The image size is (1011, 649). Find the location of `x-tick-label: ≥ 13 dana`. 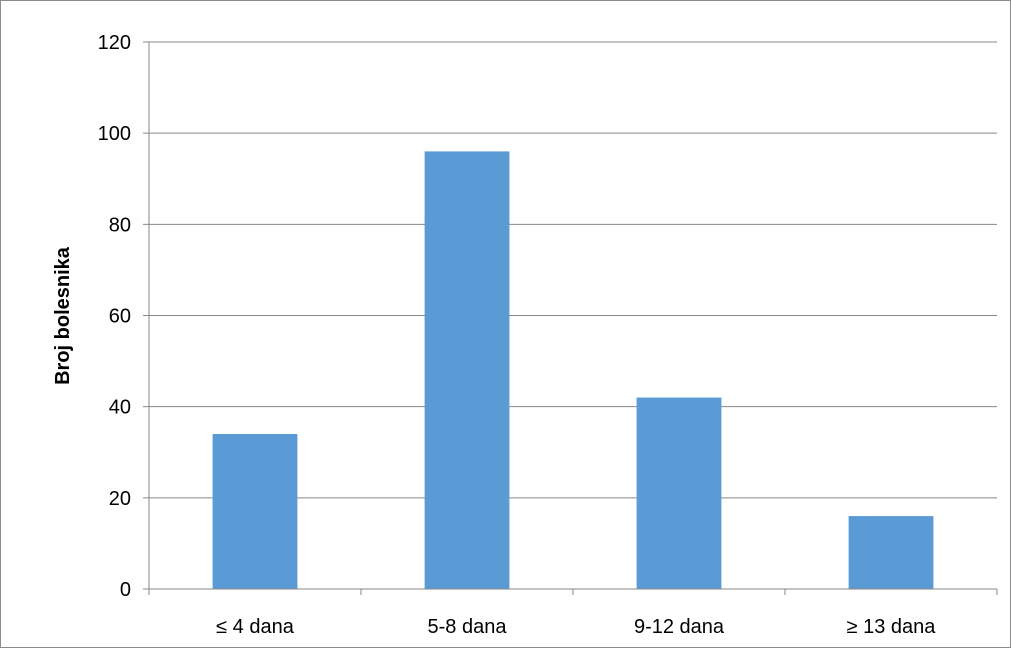

x-tick-label: ≥ 13 dana is located at coordinates (892, 627).